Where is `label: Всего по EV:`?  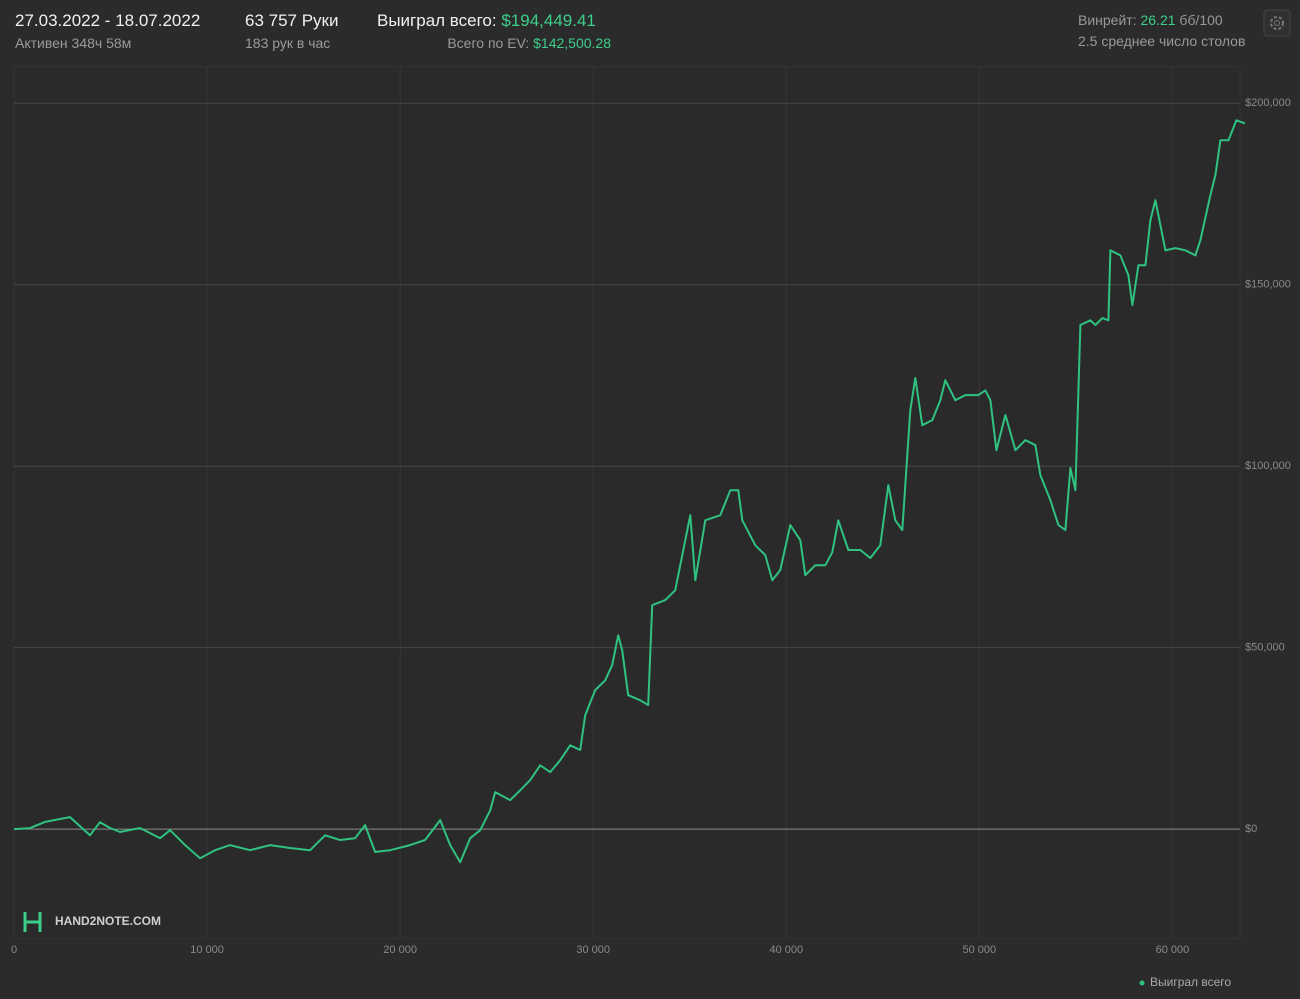 label: Всего по EV: is located at coordinates (488, 43).